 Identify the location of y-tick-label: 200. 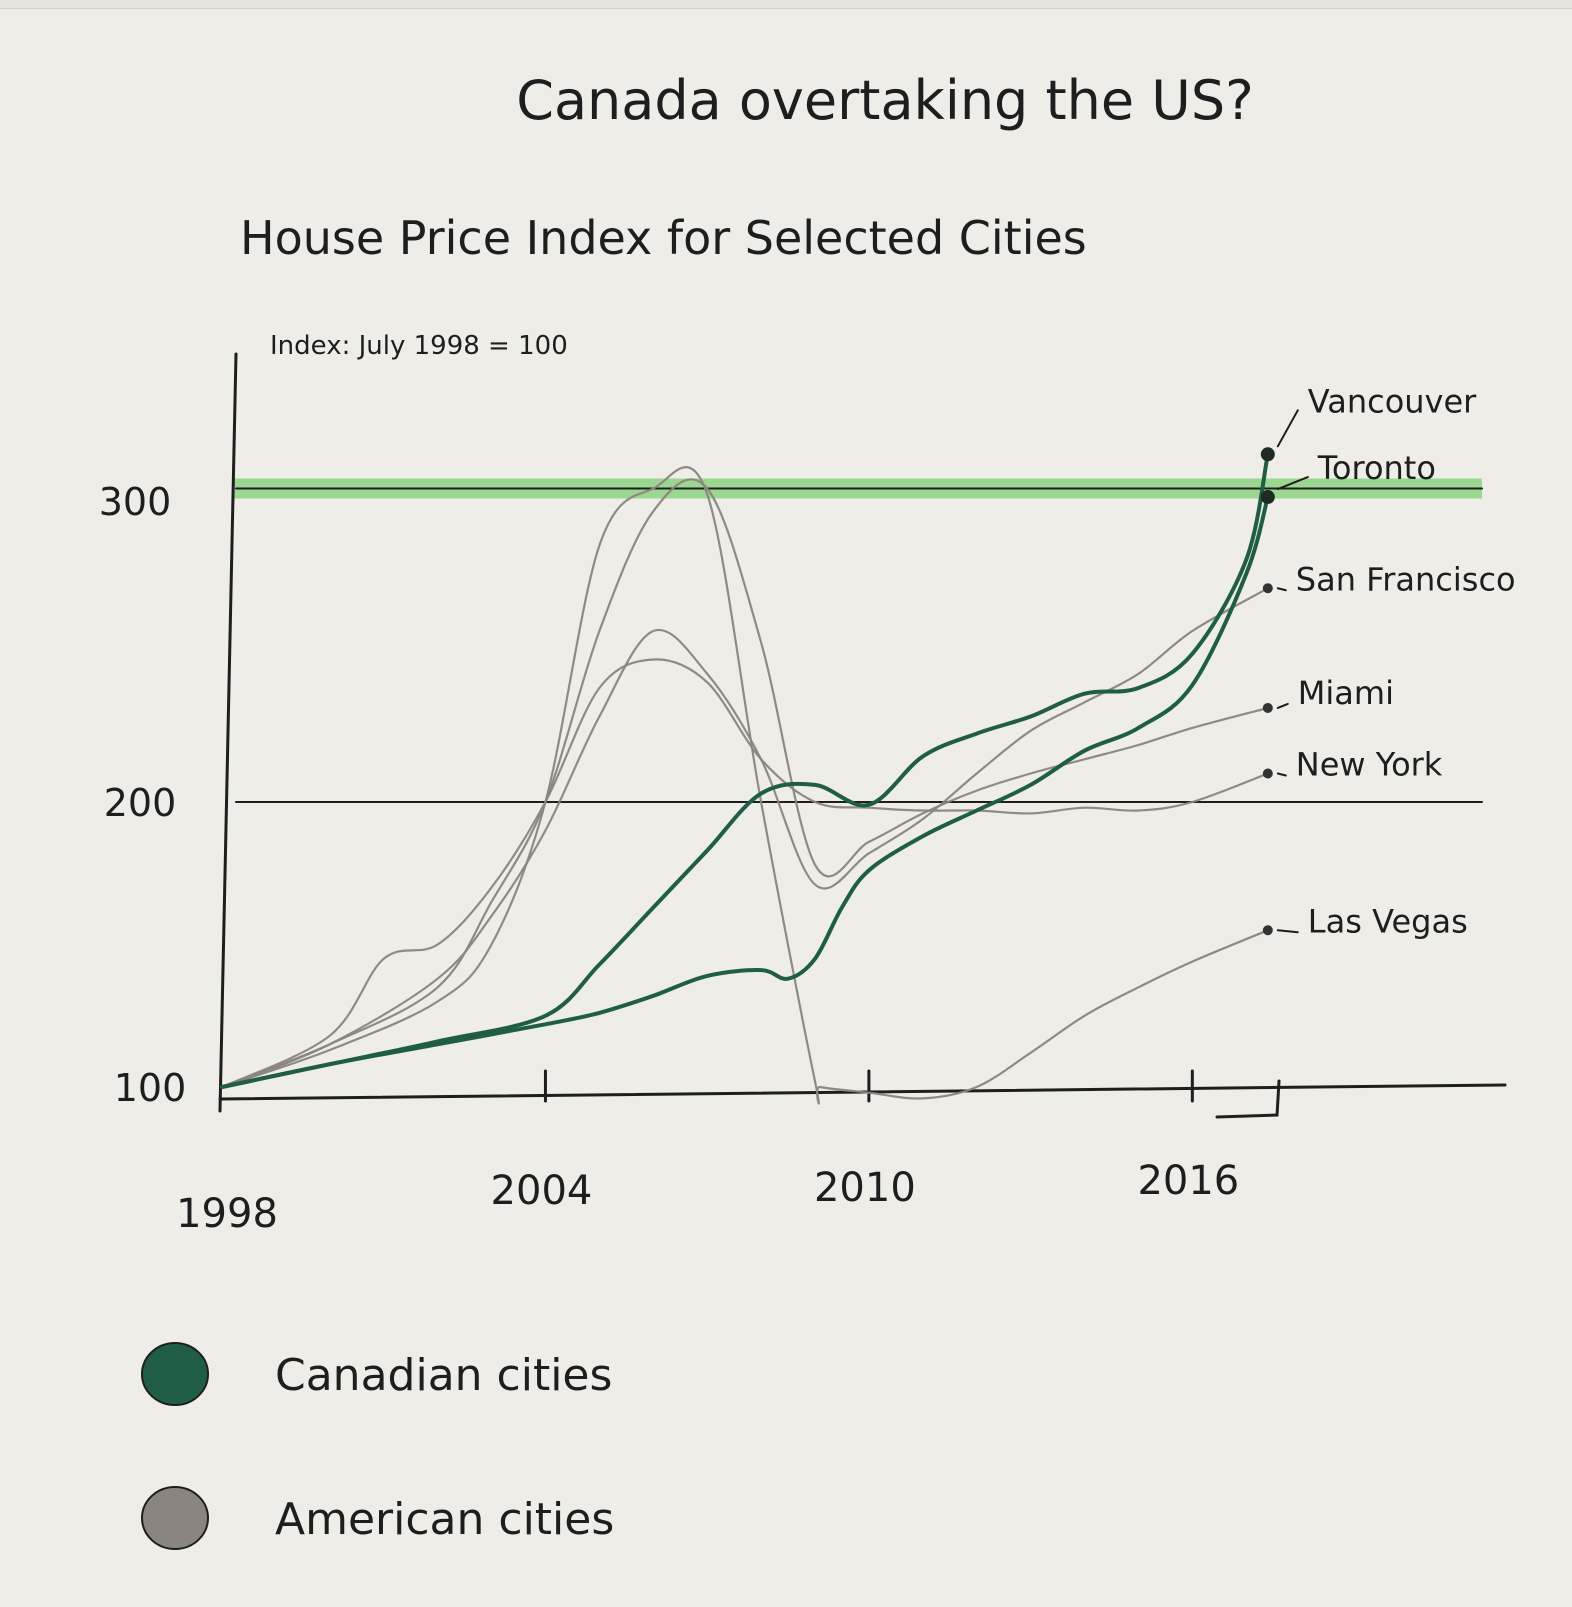
(140, 803).